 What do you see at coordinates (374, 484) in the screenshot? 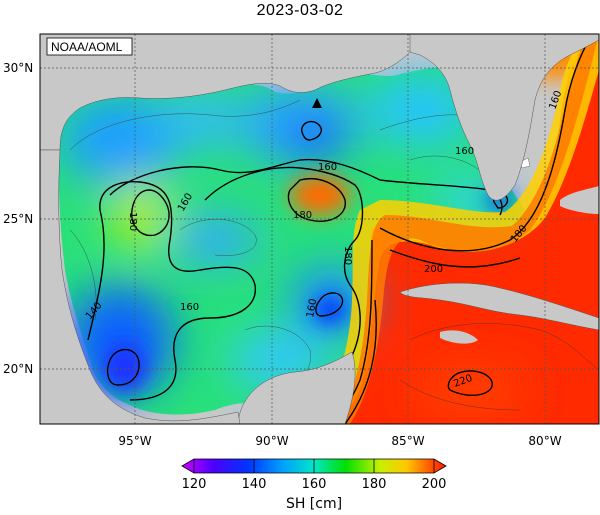
I see `colorbar-tick: 180` at bounding box center [374, 484].